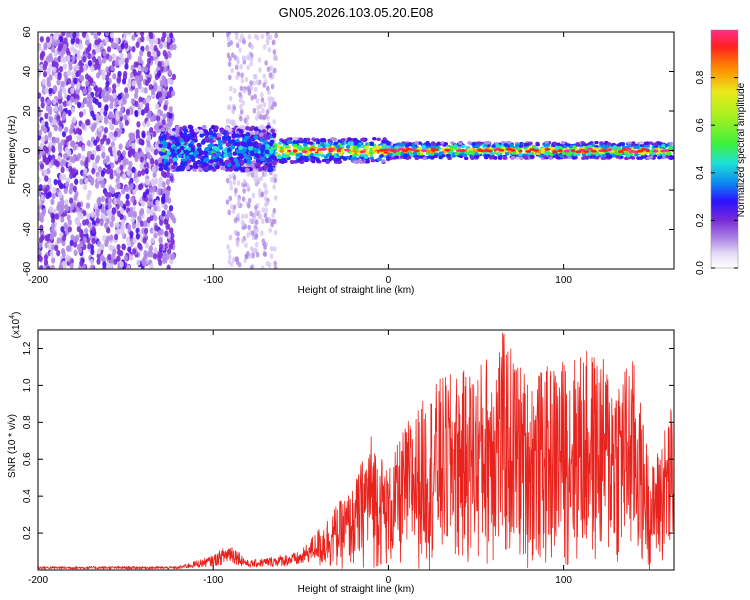 Image resolution: width=750 pixels, height=600 pixels. I want to click on snr-scale-exp: 4, so click(12, 317).